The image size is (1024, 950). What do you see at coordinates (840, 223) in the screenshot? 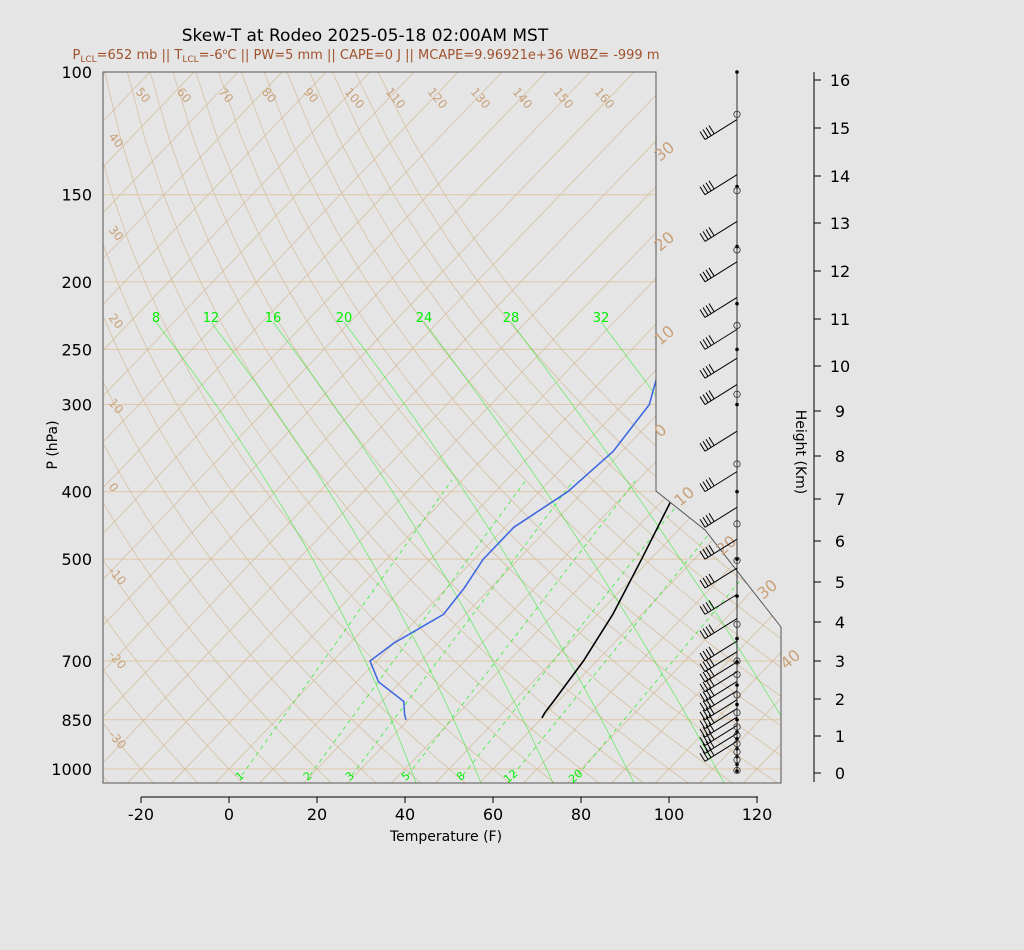
I see `height-tick-label: 13` at bounding box center [840, 223].